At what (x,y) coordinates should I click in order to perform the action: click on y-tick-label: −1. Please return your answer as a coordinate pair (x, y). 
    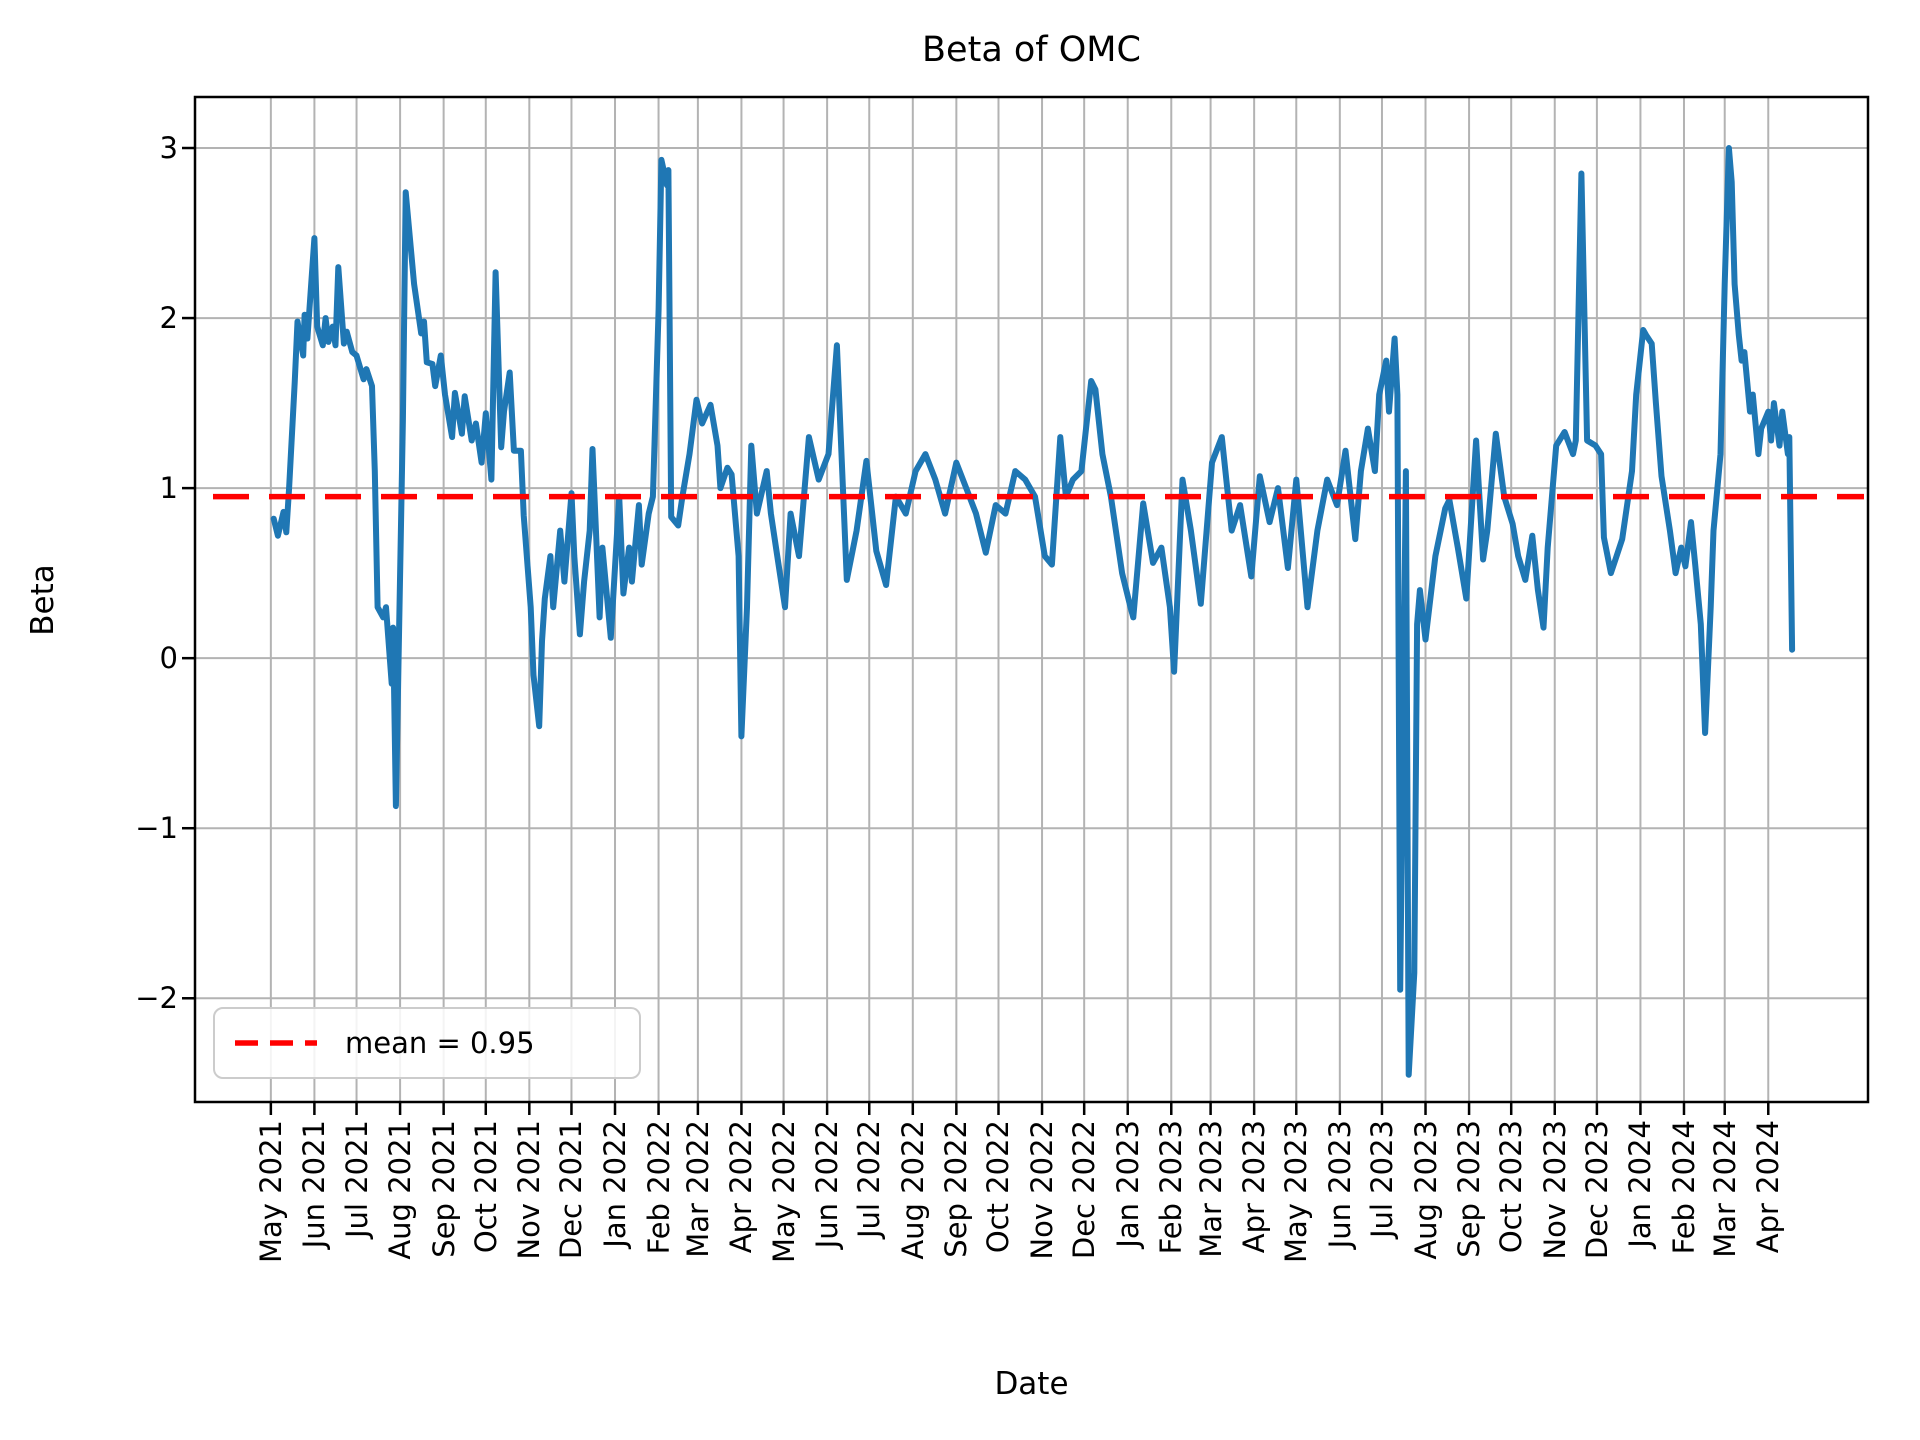
    Looking at the image, I should click on (156, 828).